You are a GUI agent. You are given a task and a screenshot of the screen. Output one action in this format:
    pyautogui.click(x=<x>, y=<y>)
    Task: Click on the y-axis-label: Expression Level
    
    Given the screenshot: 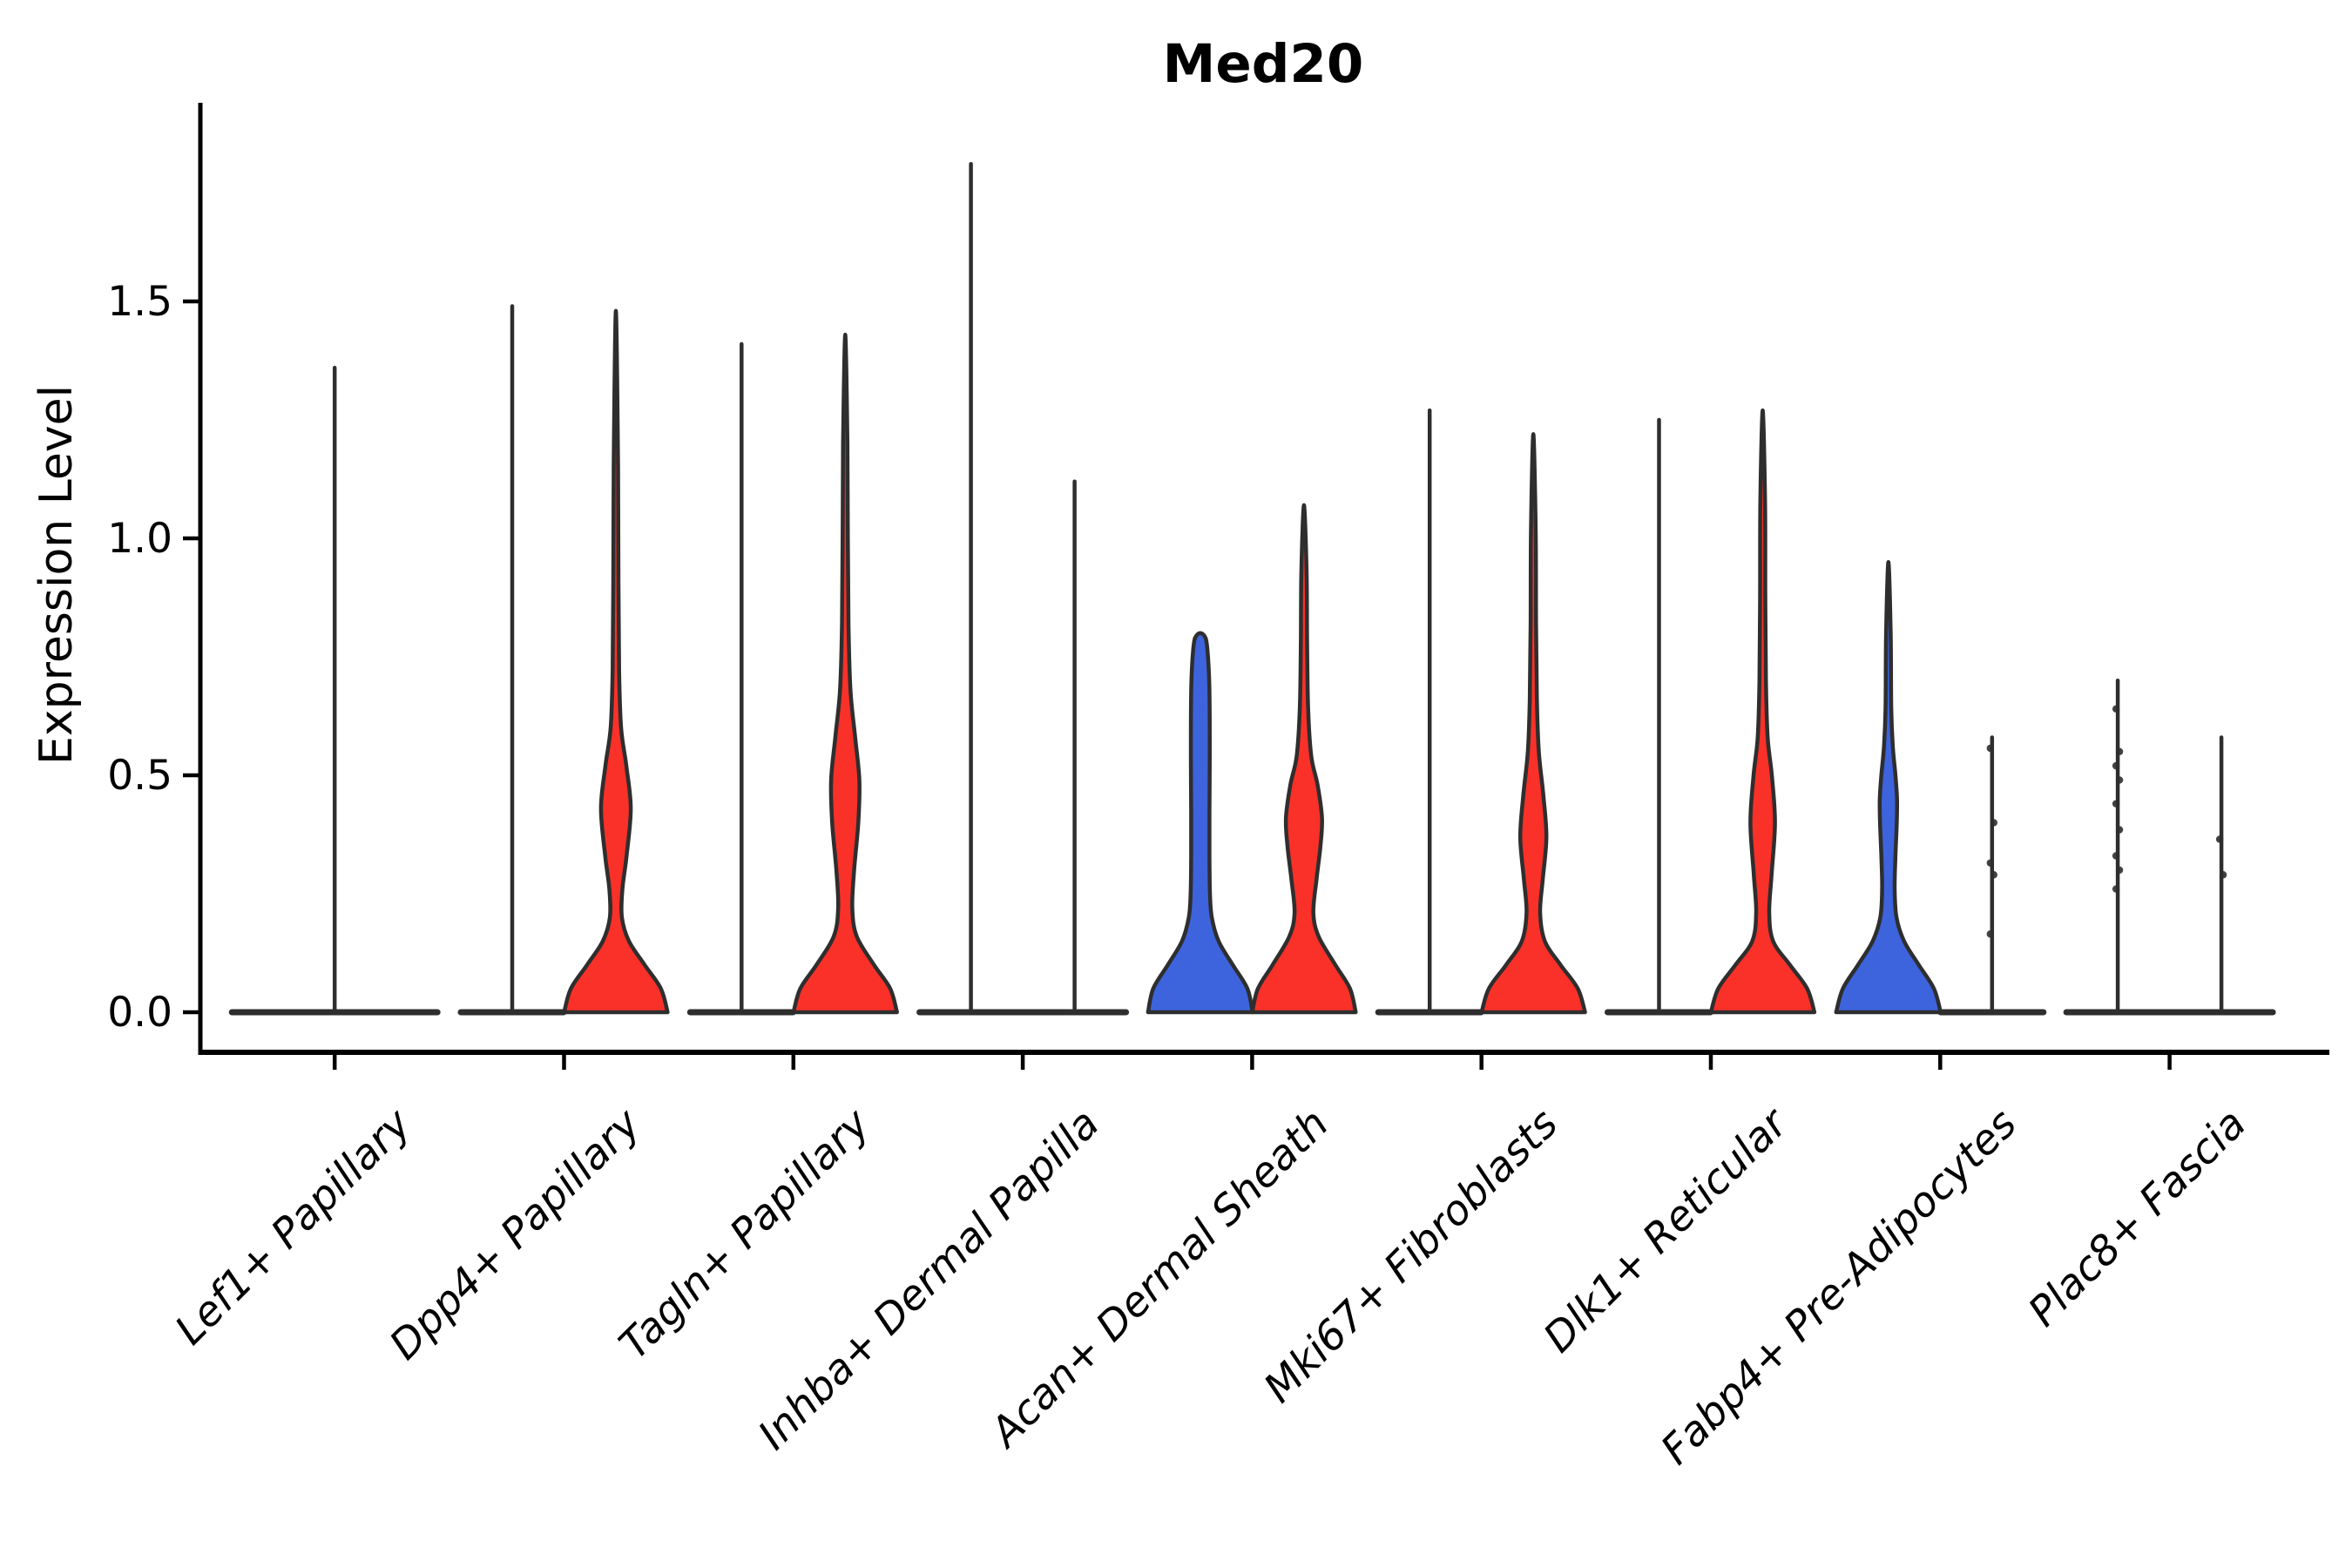 What is the action you would take?
    pyautogui.click(x=56, y=575)
    